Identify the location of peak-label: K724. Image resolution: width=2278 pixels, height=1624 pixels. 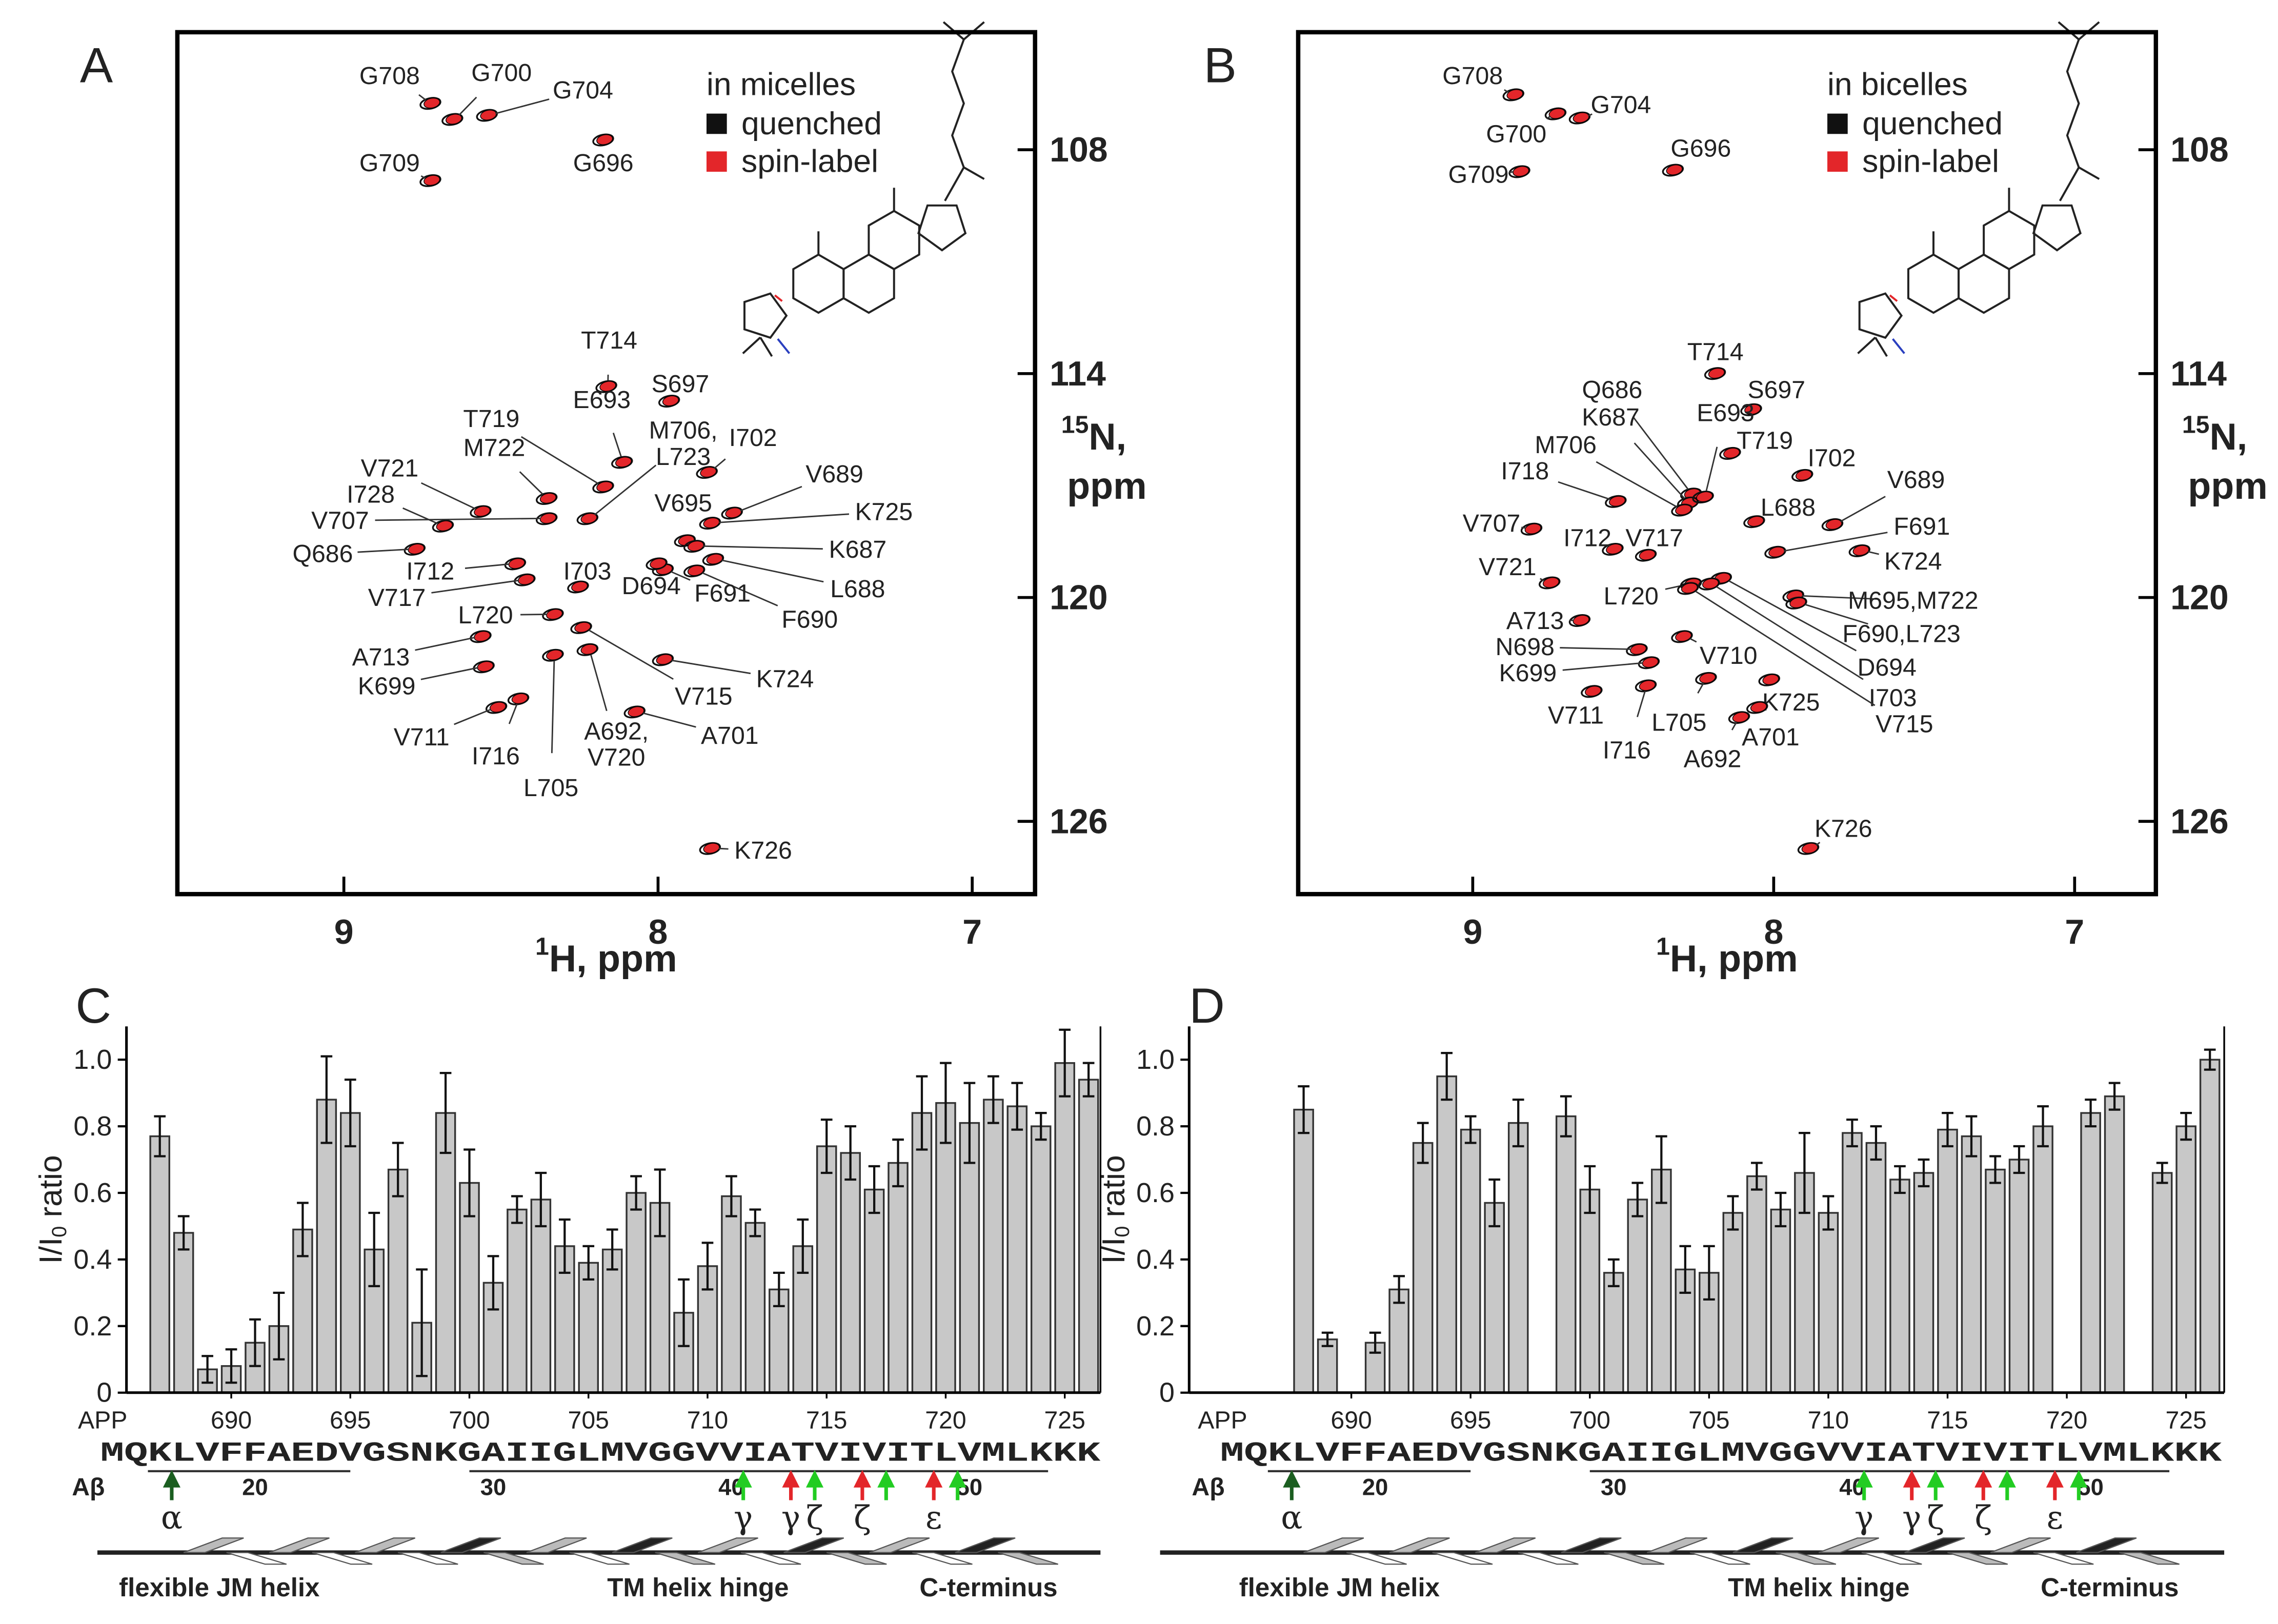
(1913, 561).